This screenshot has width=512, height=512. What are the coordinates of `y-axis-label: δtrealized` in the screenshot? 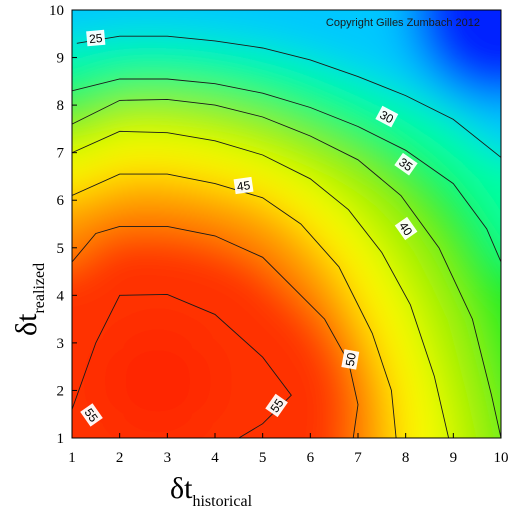 It's located at (29, 299).